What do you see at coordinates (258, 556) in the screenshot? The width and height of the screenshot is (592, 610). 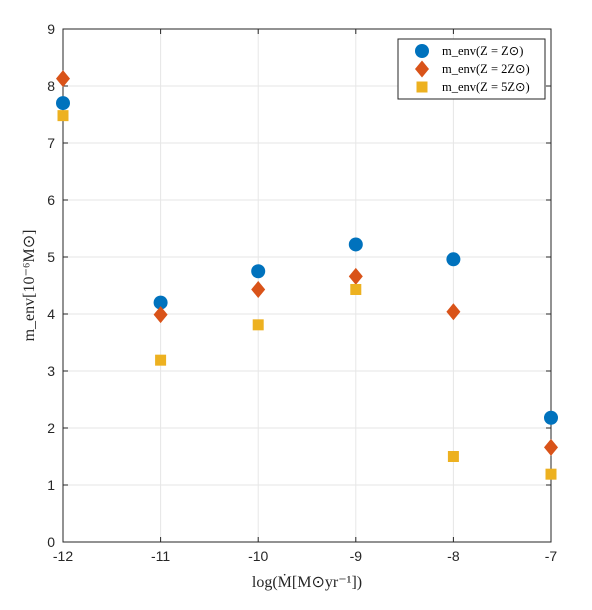 I see `x-tick-label: -10` at bounding box center [258, 556].